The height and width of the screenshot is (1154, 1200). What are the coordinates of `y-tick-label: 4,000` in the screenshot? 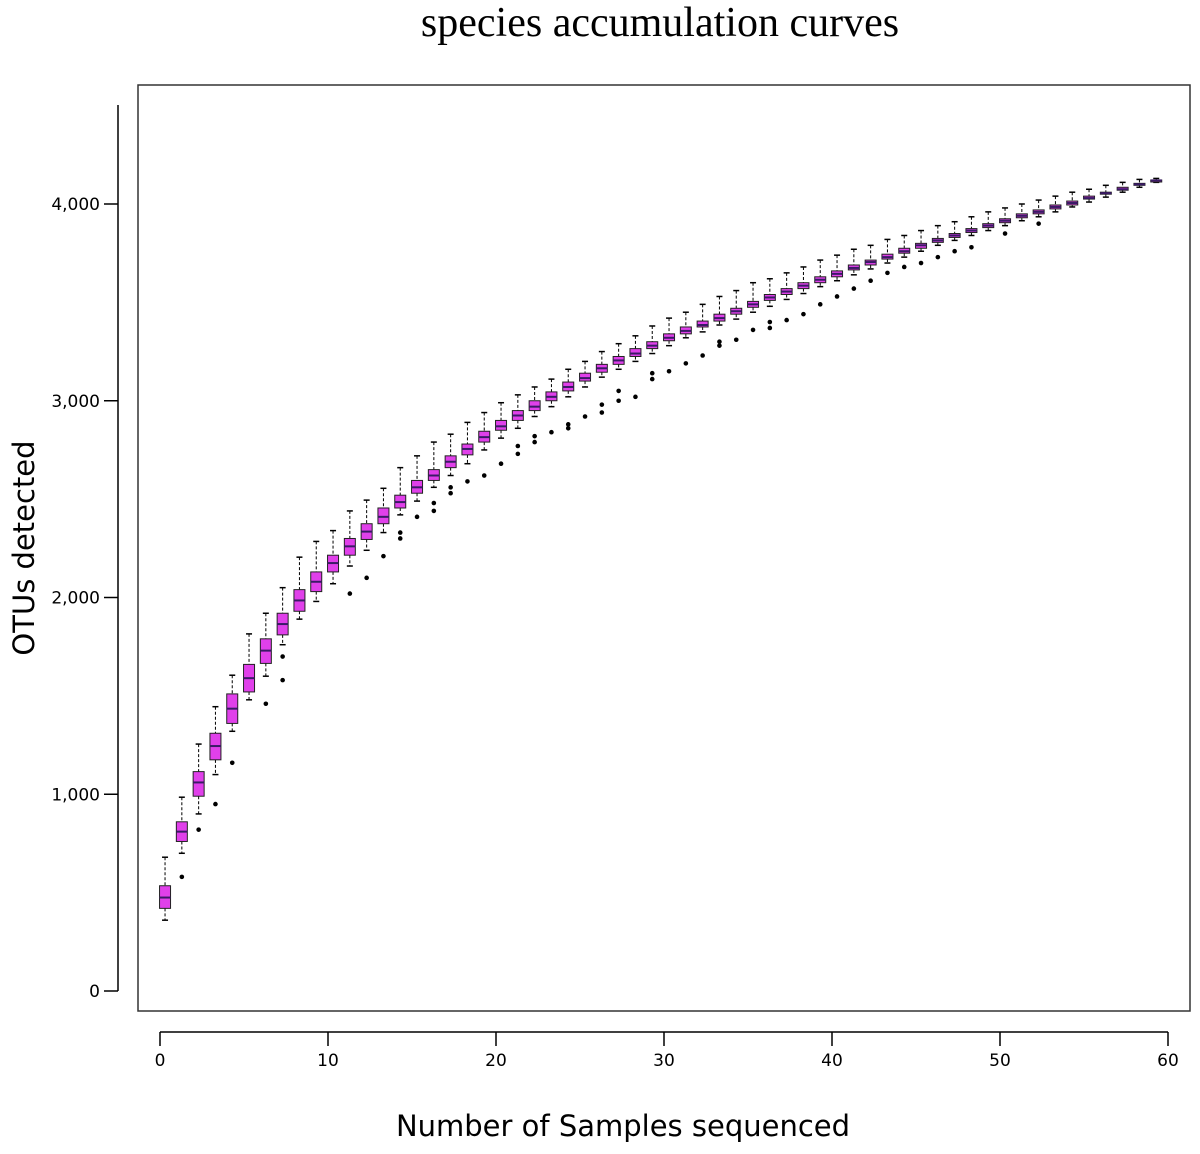 It's located at (75, 205).